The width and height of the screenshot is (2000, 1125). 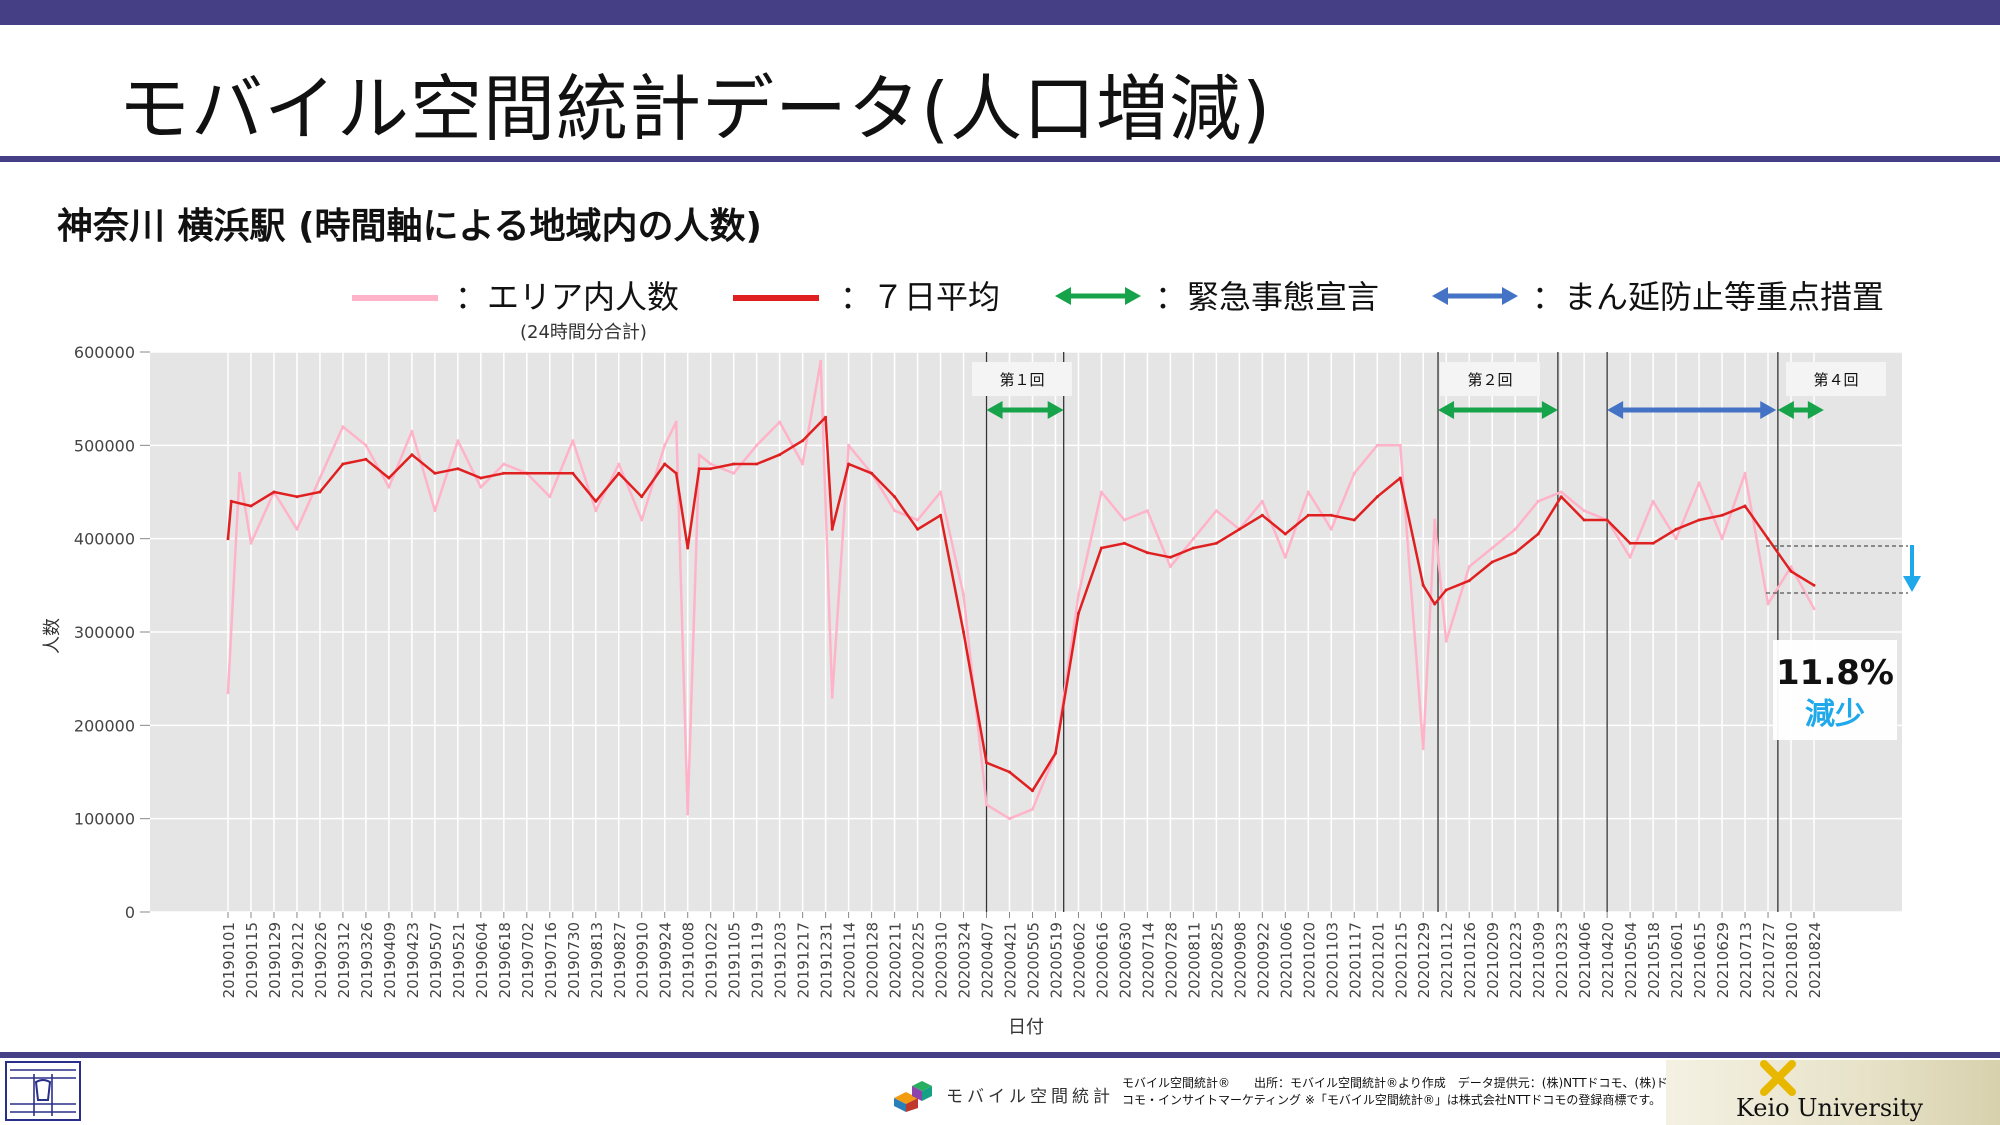 I want to click on decrease-arrow-icon, so click(x=1912, y=584).